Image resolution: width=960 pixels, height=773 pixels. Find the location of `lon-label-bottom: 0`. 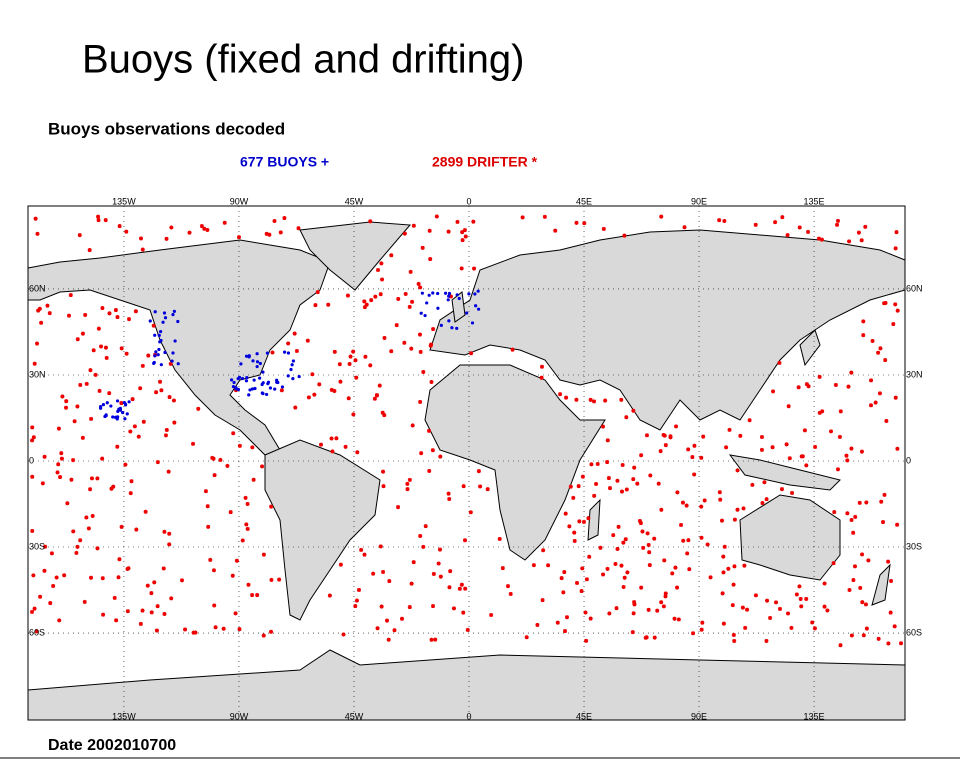

lon-label-bottom: 0 is located at coordinates (468, 716).